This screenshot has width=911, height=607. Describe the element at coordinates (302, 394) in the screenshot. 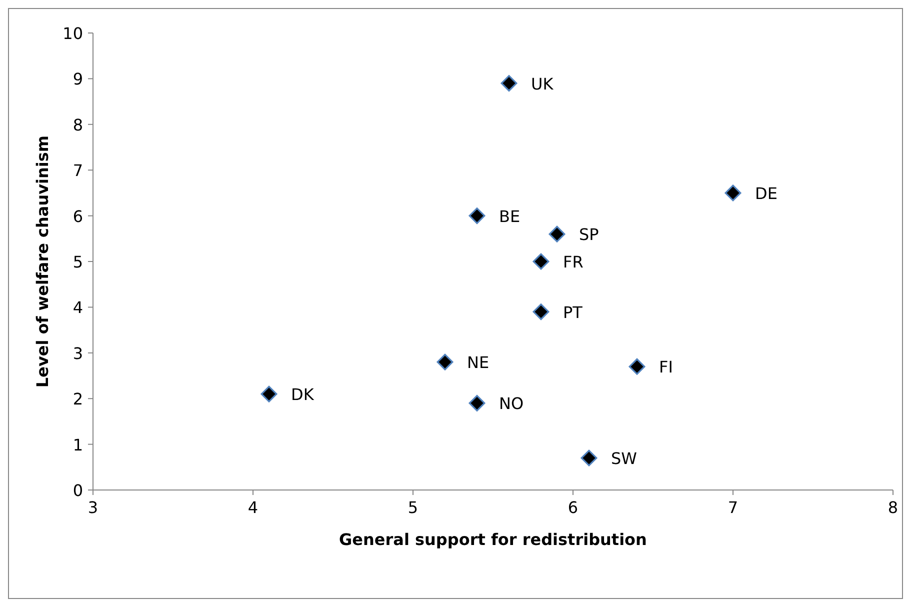

I see `annotation: DK` at that location.